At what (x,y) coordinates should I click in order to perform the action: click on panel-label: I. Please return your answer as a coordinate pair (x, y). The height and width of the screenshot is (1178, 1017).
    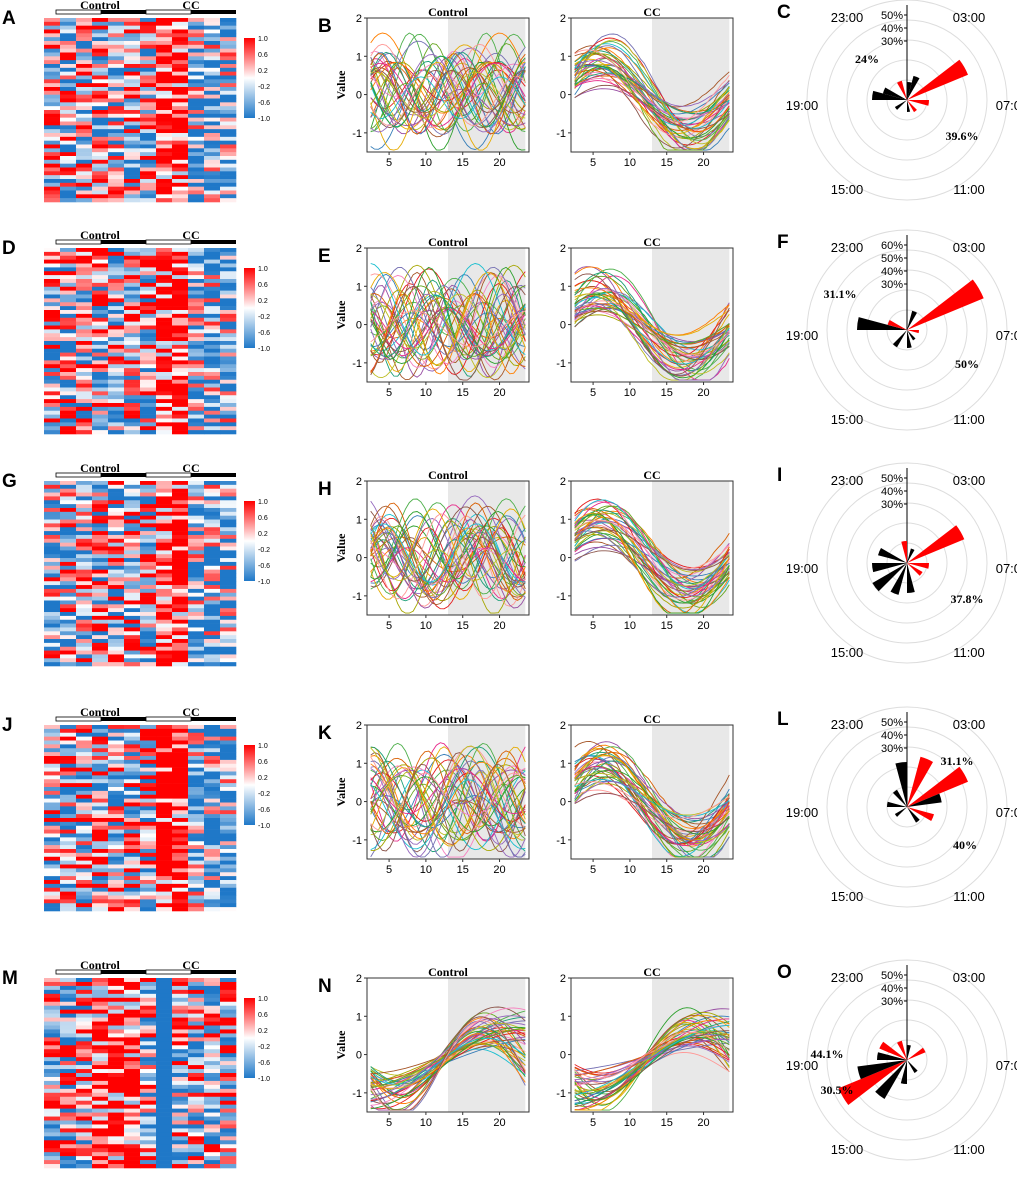
    Looking at the image, I should click on (779, 475).